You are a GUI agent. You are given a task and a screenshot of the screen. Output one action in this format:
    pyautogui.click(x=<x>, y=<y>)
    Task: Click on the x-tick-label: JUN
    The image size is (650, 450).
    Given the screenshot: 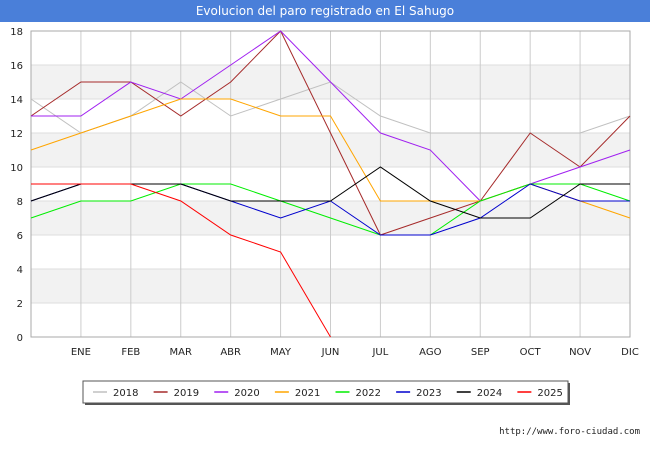 What is the action you would take?
    pyautogui.click(x=330, y=352)
    